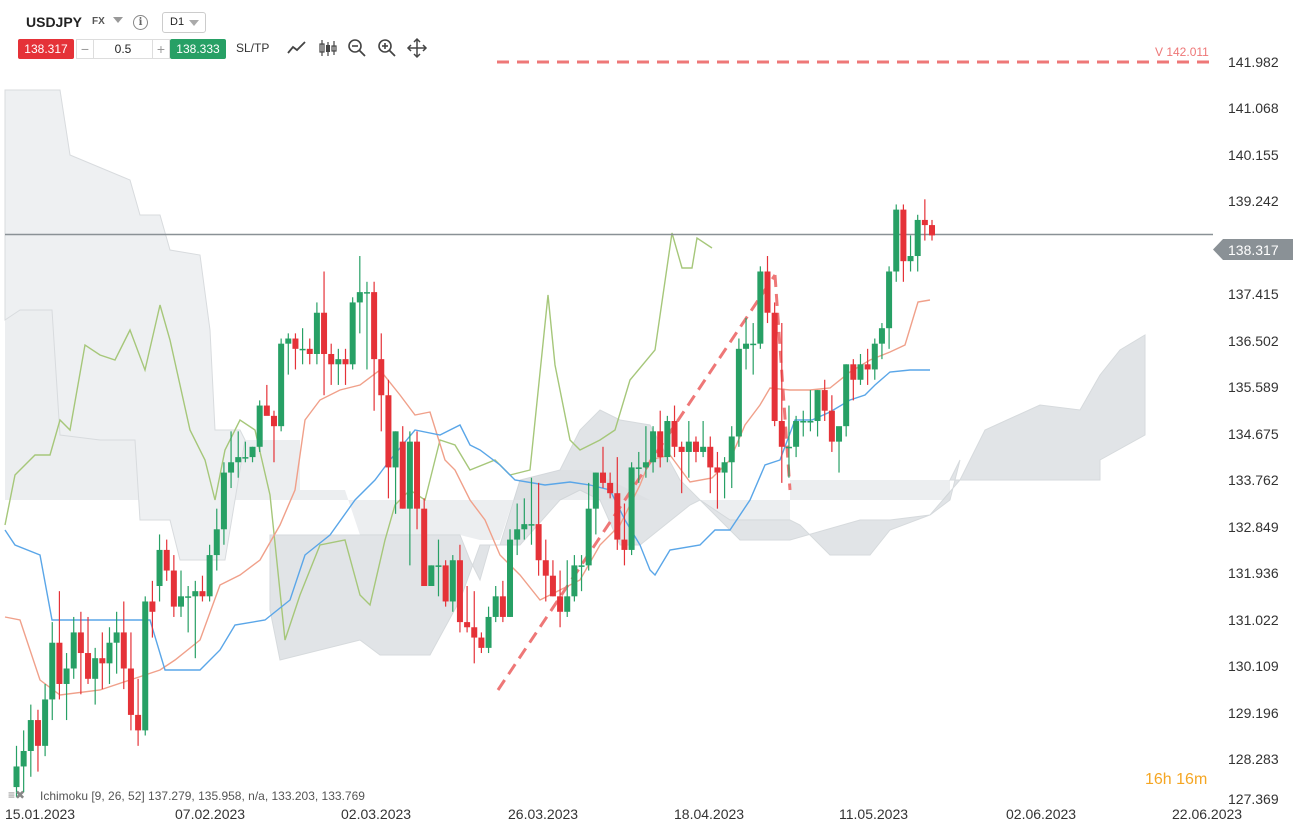 The image size is (1300, 835). What do you see at coordinates (387, 48) in the screenshot?
I see `zoom-in-icon` at bounding box center [387, 48].